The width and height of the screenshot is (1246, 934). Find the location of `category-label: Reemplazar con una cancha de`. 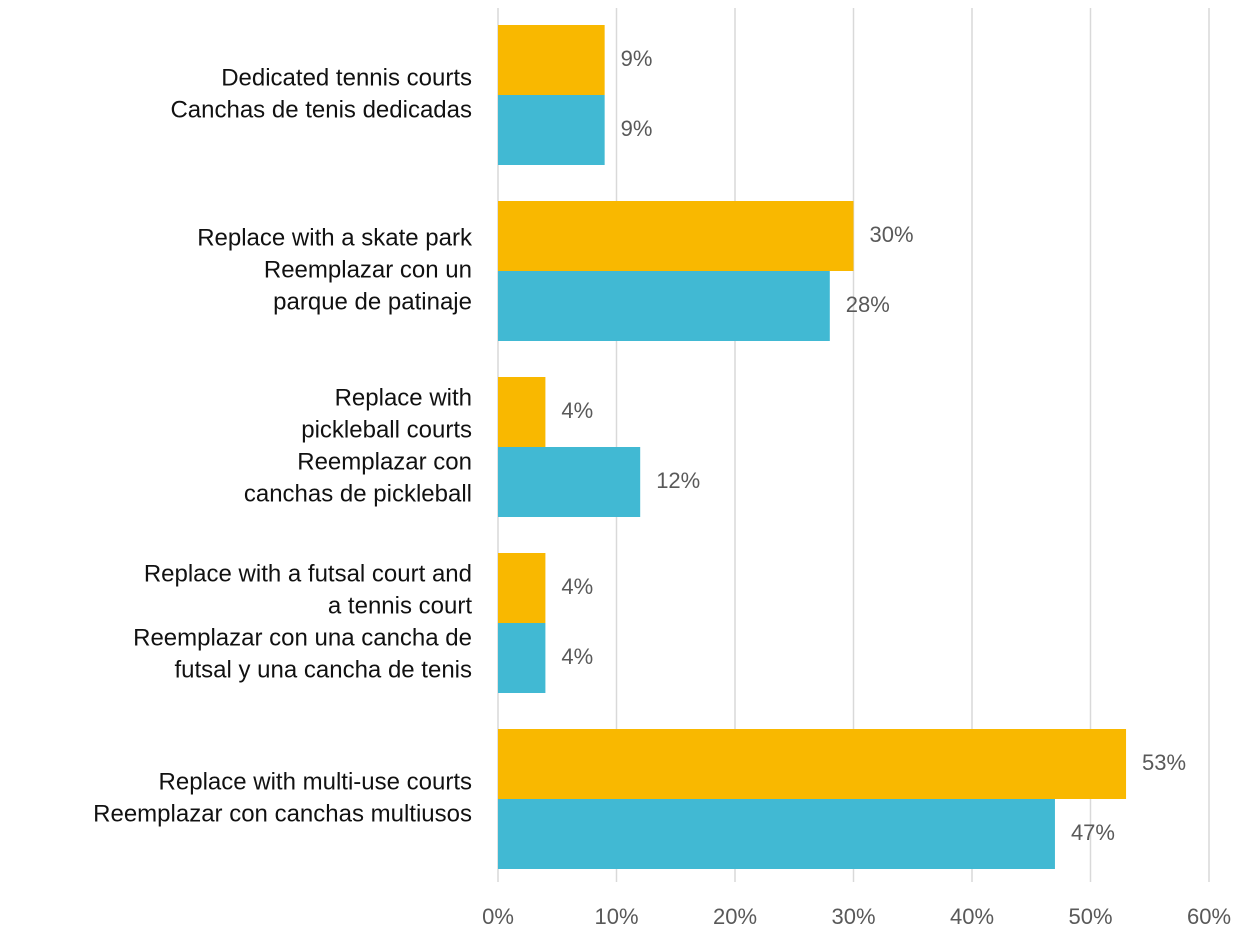

category-label: Reemplazar con una cancha de is located at coordinates (302, 637).